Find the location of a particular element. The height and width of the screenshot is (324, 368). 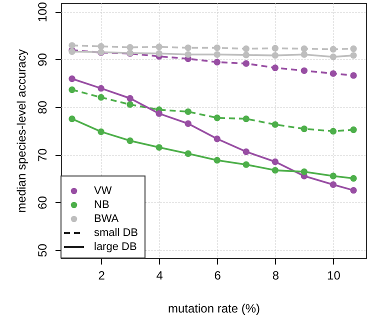

x-tick-label: 4 is located at coordinates (160, 275).